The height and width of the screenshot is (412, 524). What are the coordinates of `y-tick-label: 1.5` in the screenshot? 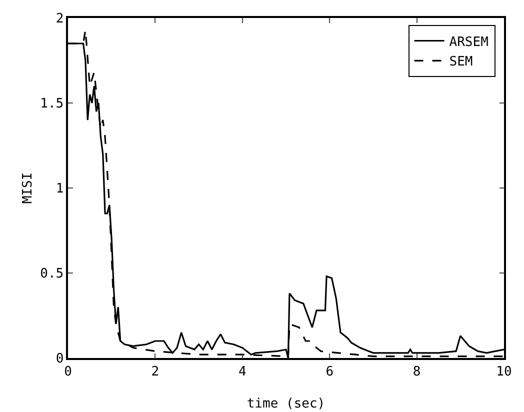 It's located at (52, 104).